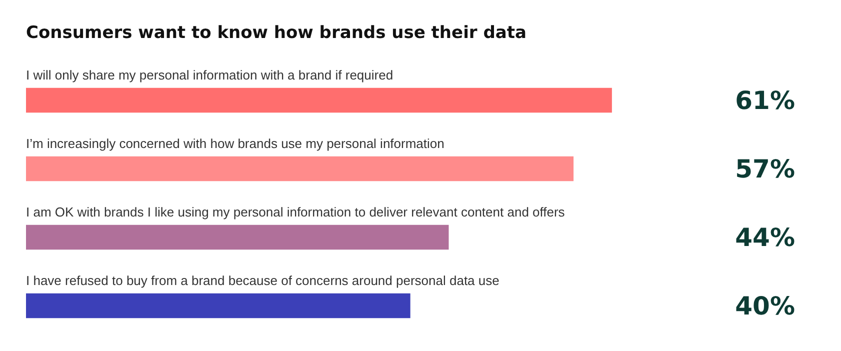 The image size is (841, 351). Describe the element at coordinates (296, 212) in the screenshot. I see `y-tick-label: I am OK with brands I like using my personal information to deliver relevant content and offers` at that location.